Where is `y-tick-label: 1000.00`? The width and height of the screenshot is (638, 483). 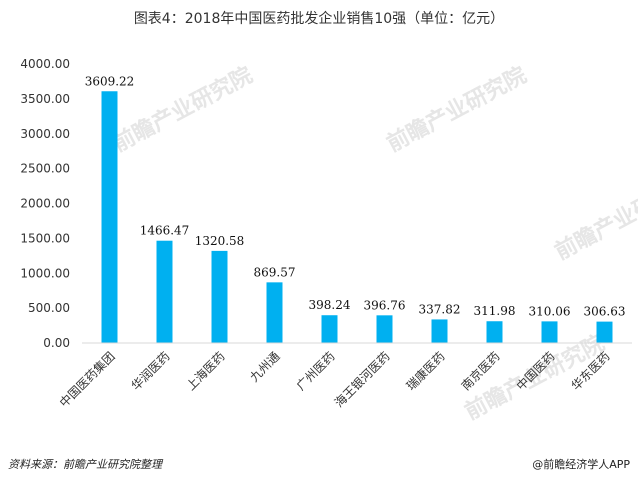
y-tick-label: 1000.00 is located at coordinates (45, 273).